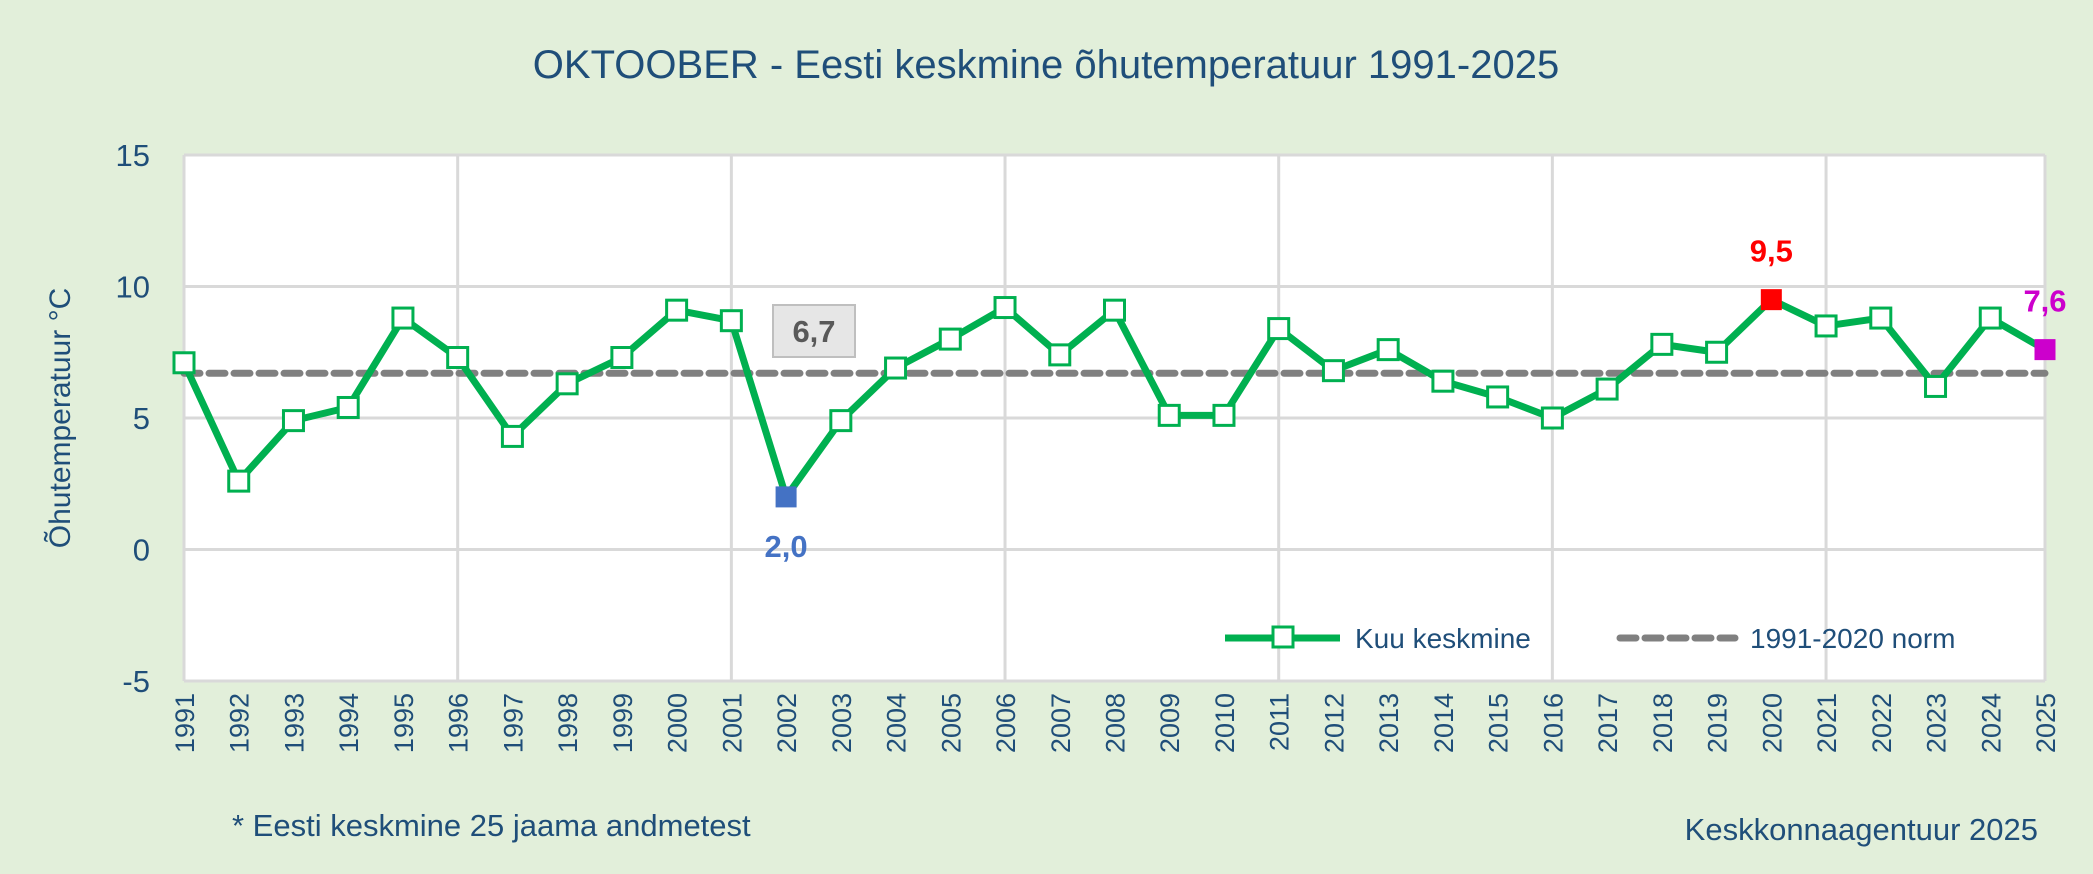 This screenshot has width=2093, height=874. What do you see at coordinates (1852, 638) in the screenshot?
I see `legend-label-norm: 1991-2020 norm` at bounding box center [1852, 638].